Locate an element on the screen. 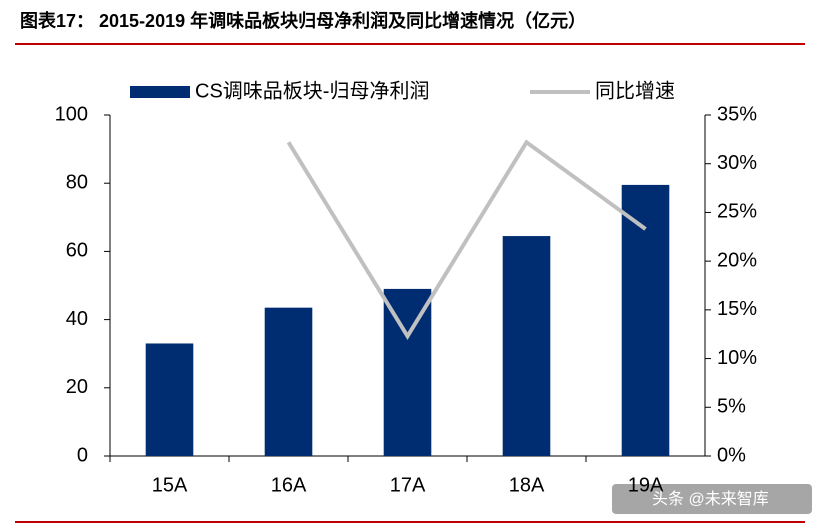 The image size is (820, 528). x-tick-label: 17A is located at coordinates (408, 485).